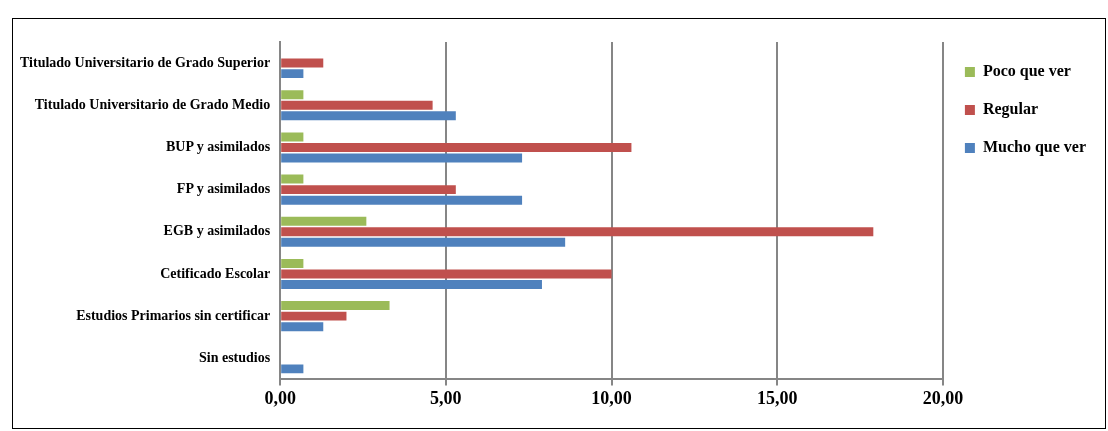  Describe the element at coordinates (234, 357) in the screenshot. I see `y-tick-label: Sin estudios` at that location.